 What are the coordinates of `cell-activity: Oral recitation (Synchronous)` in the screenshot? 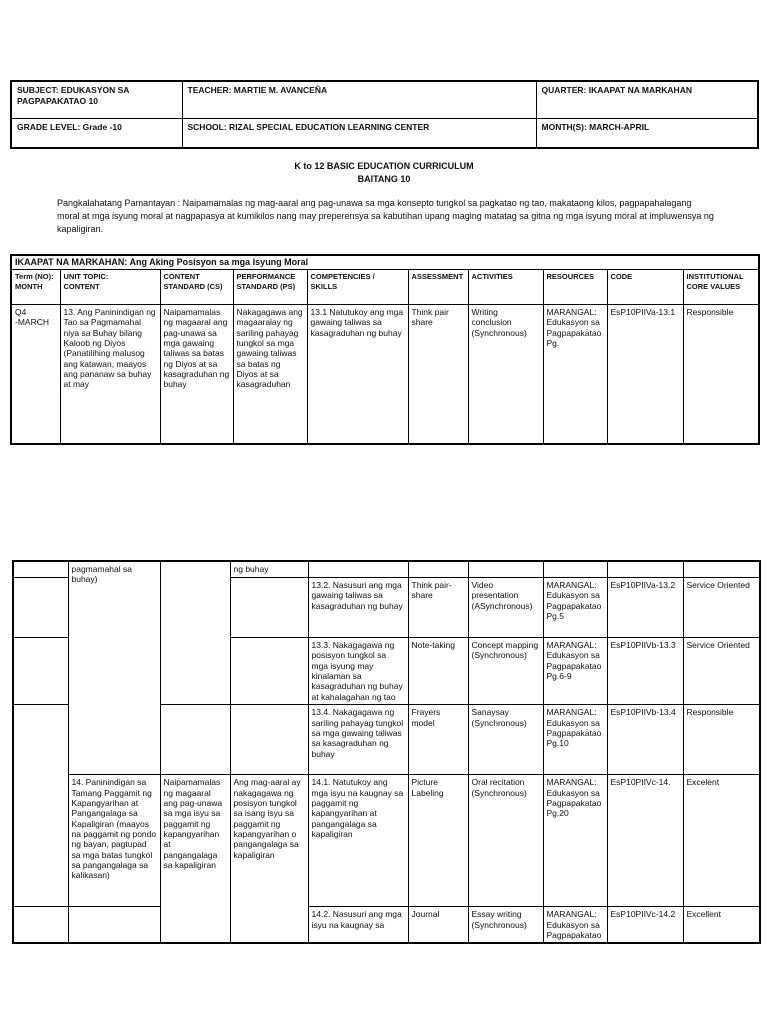 It's located at (505, 841).